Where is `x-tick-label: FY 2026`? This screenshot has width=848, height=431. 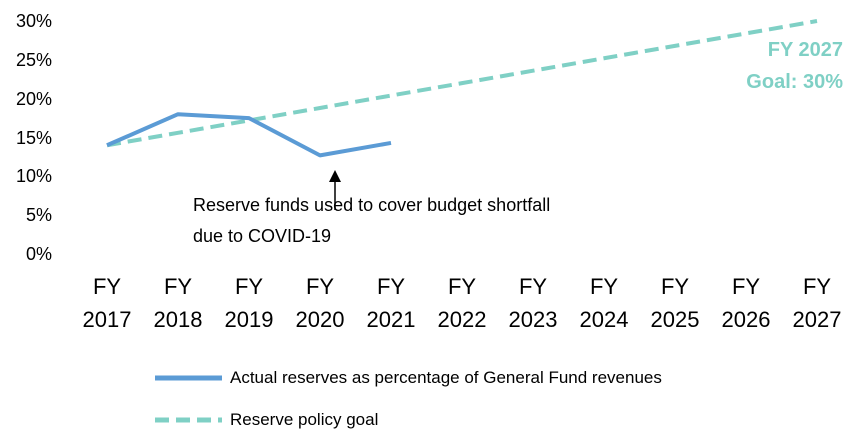
x-tick-label: FY 2026 is located at coordinates (746, 303).